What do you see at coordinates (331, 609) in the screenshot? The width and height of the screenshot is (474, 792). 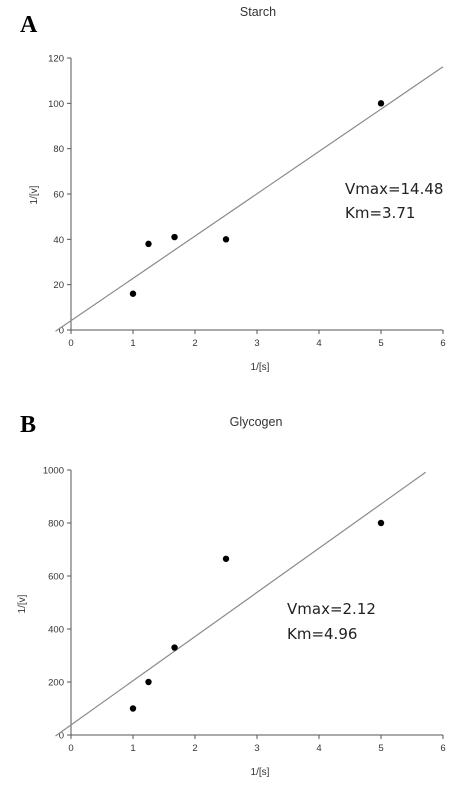 I see `vmax-annotation: Vmax=2.12` at bounding box center [331, 609].